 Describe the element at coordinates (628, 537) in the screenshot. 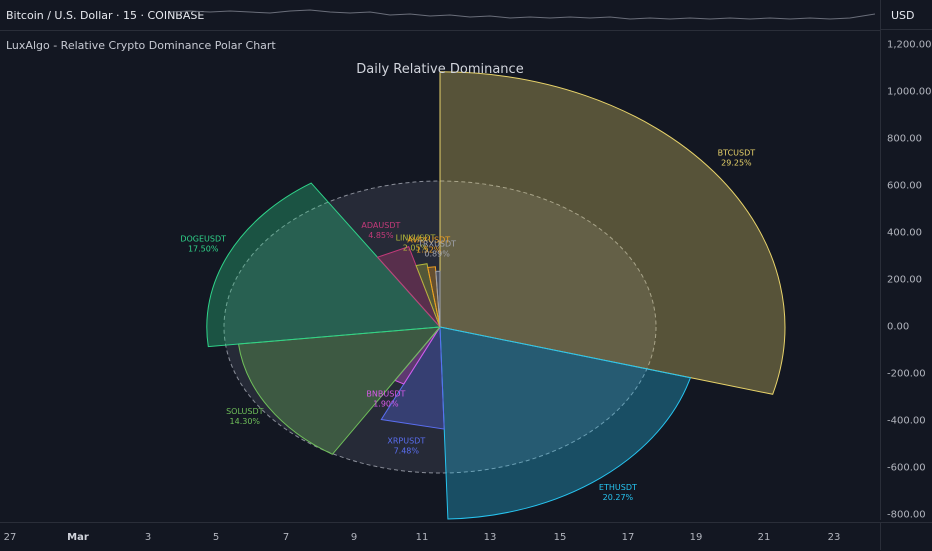

I see `time-axis-label: 17` at that location.